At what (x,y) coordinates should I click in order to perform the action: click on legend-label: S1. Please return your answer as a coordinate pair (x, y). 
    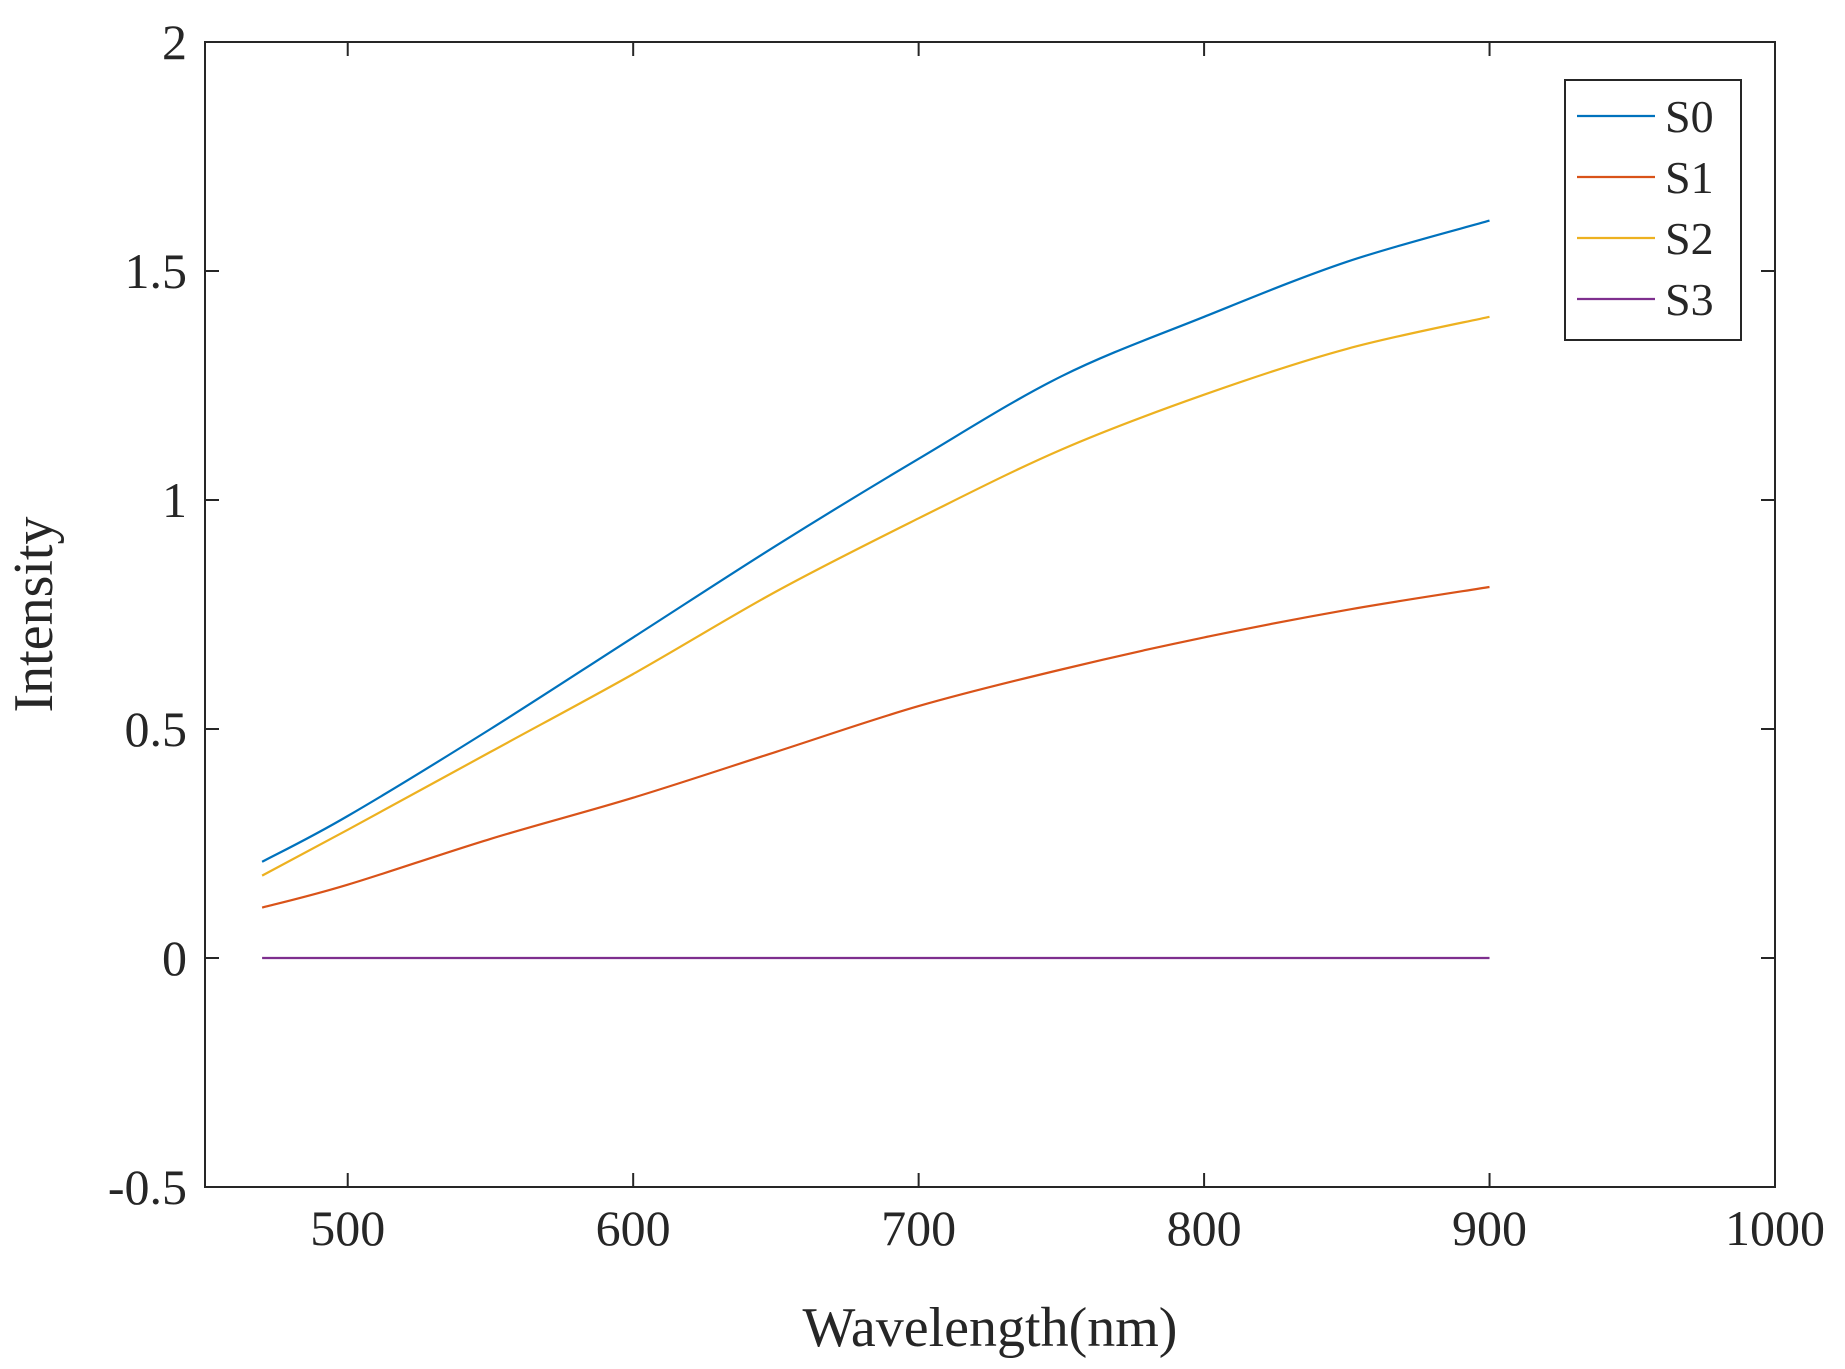
    Looking at the image, I should click on (1689, 177).